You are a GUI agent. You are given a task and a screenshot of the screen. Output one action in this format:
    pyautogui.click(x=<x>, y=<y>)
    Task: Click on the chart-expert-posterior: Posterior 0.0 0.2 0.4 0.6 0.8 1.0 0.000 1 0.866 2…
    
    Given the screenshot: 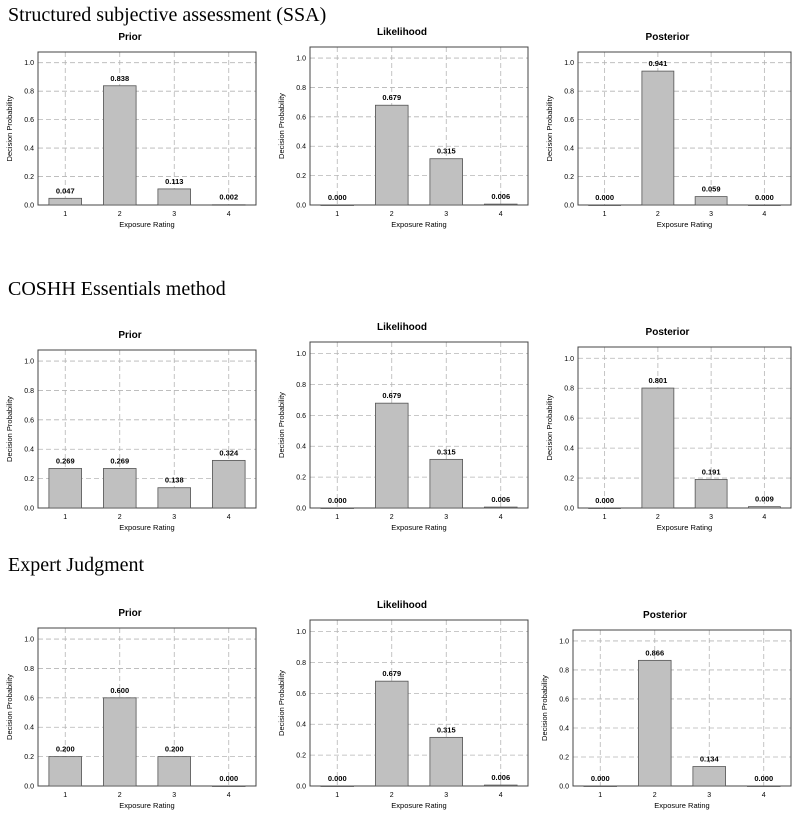 What is the action you would take?
    pyautogui.click(x=665, y=712)
    